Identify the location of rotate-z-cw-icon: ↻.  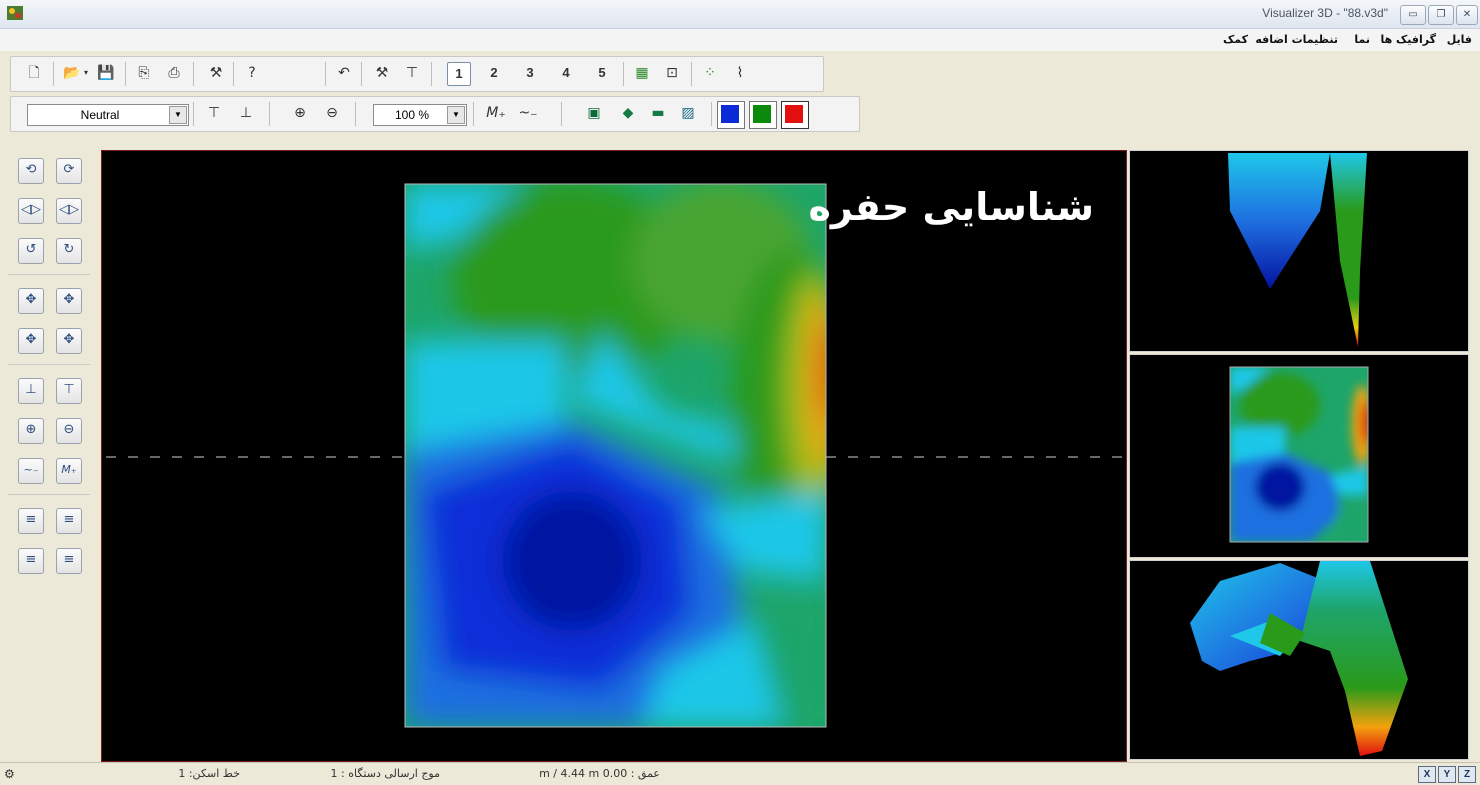
(69, 251).